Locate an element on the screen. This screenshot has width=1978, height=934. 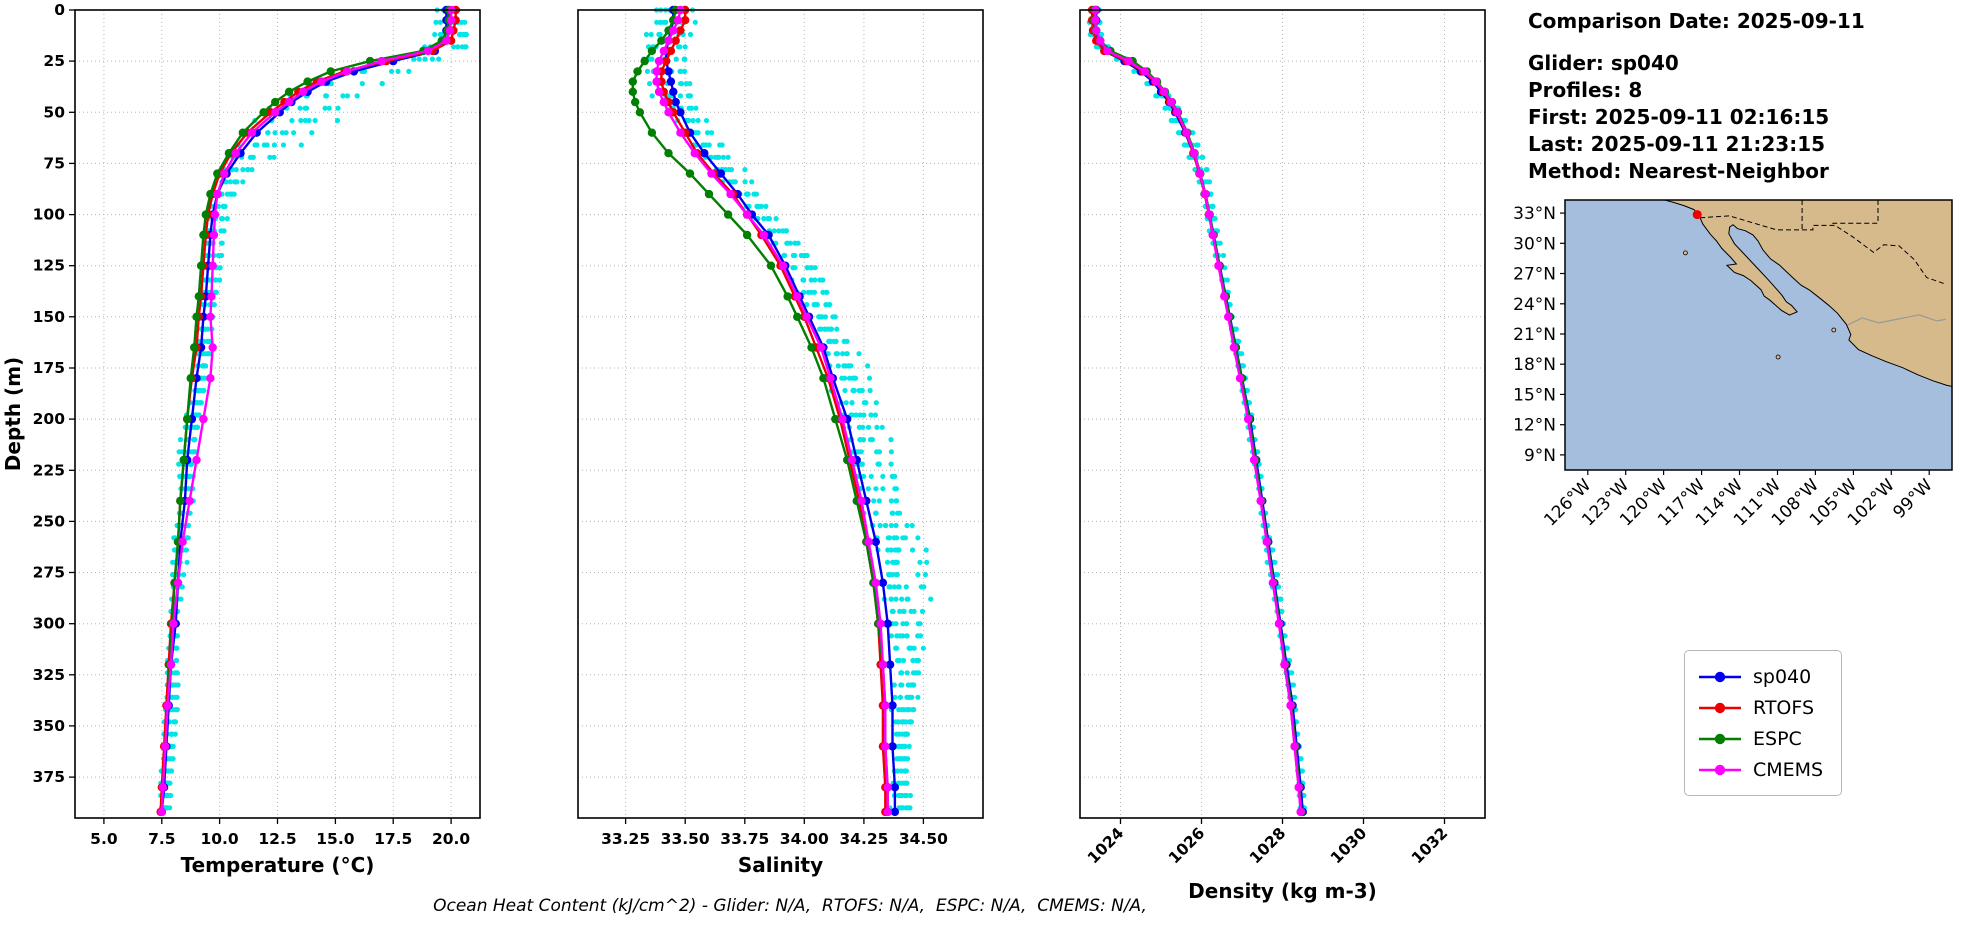
svg-text: 12°N is located at coordinates (1534, 426).